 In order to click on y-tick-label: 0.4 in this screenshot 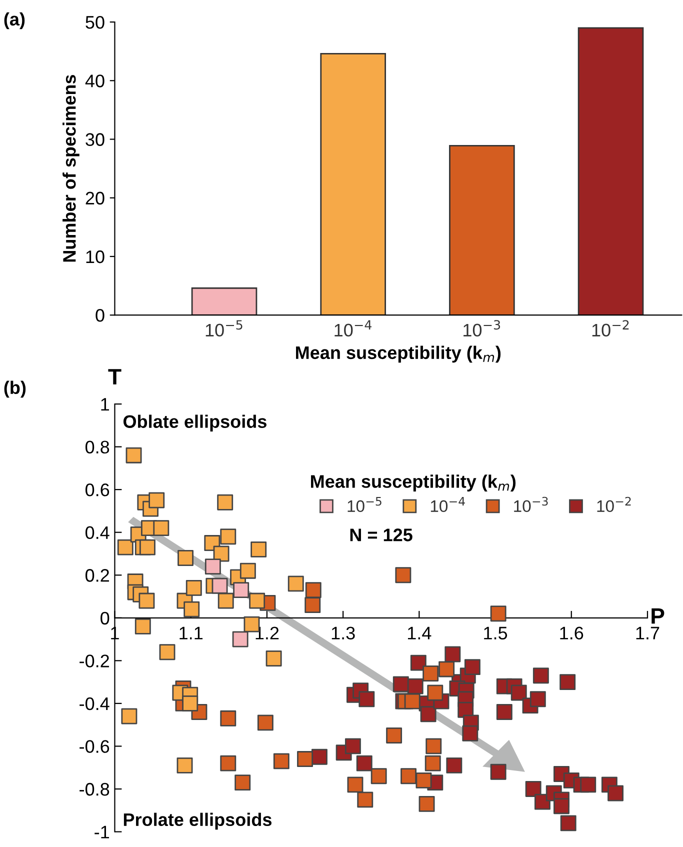, I will do `click(97, 533)`.